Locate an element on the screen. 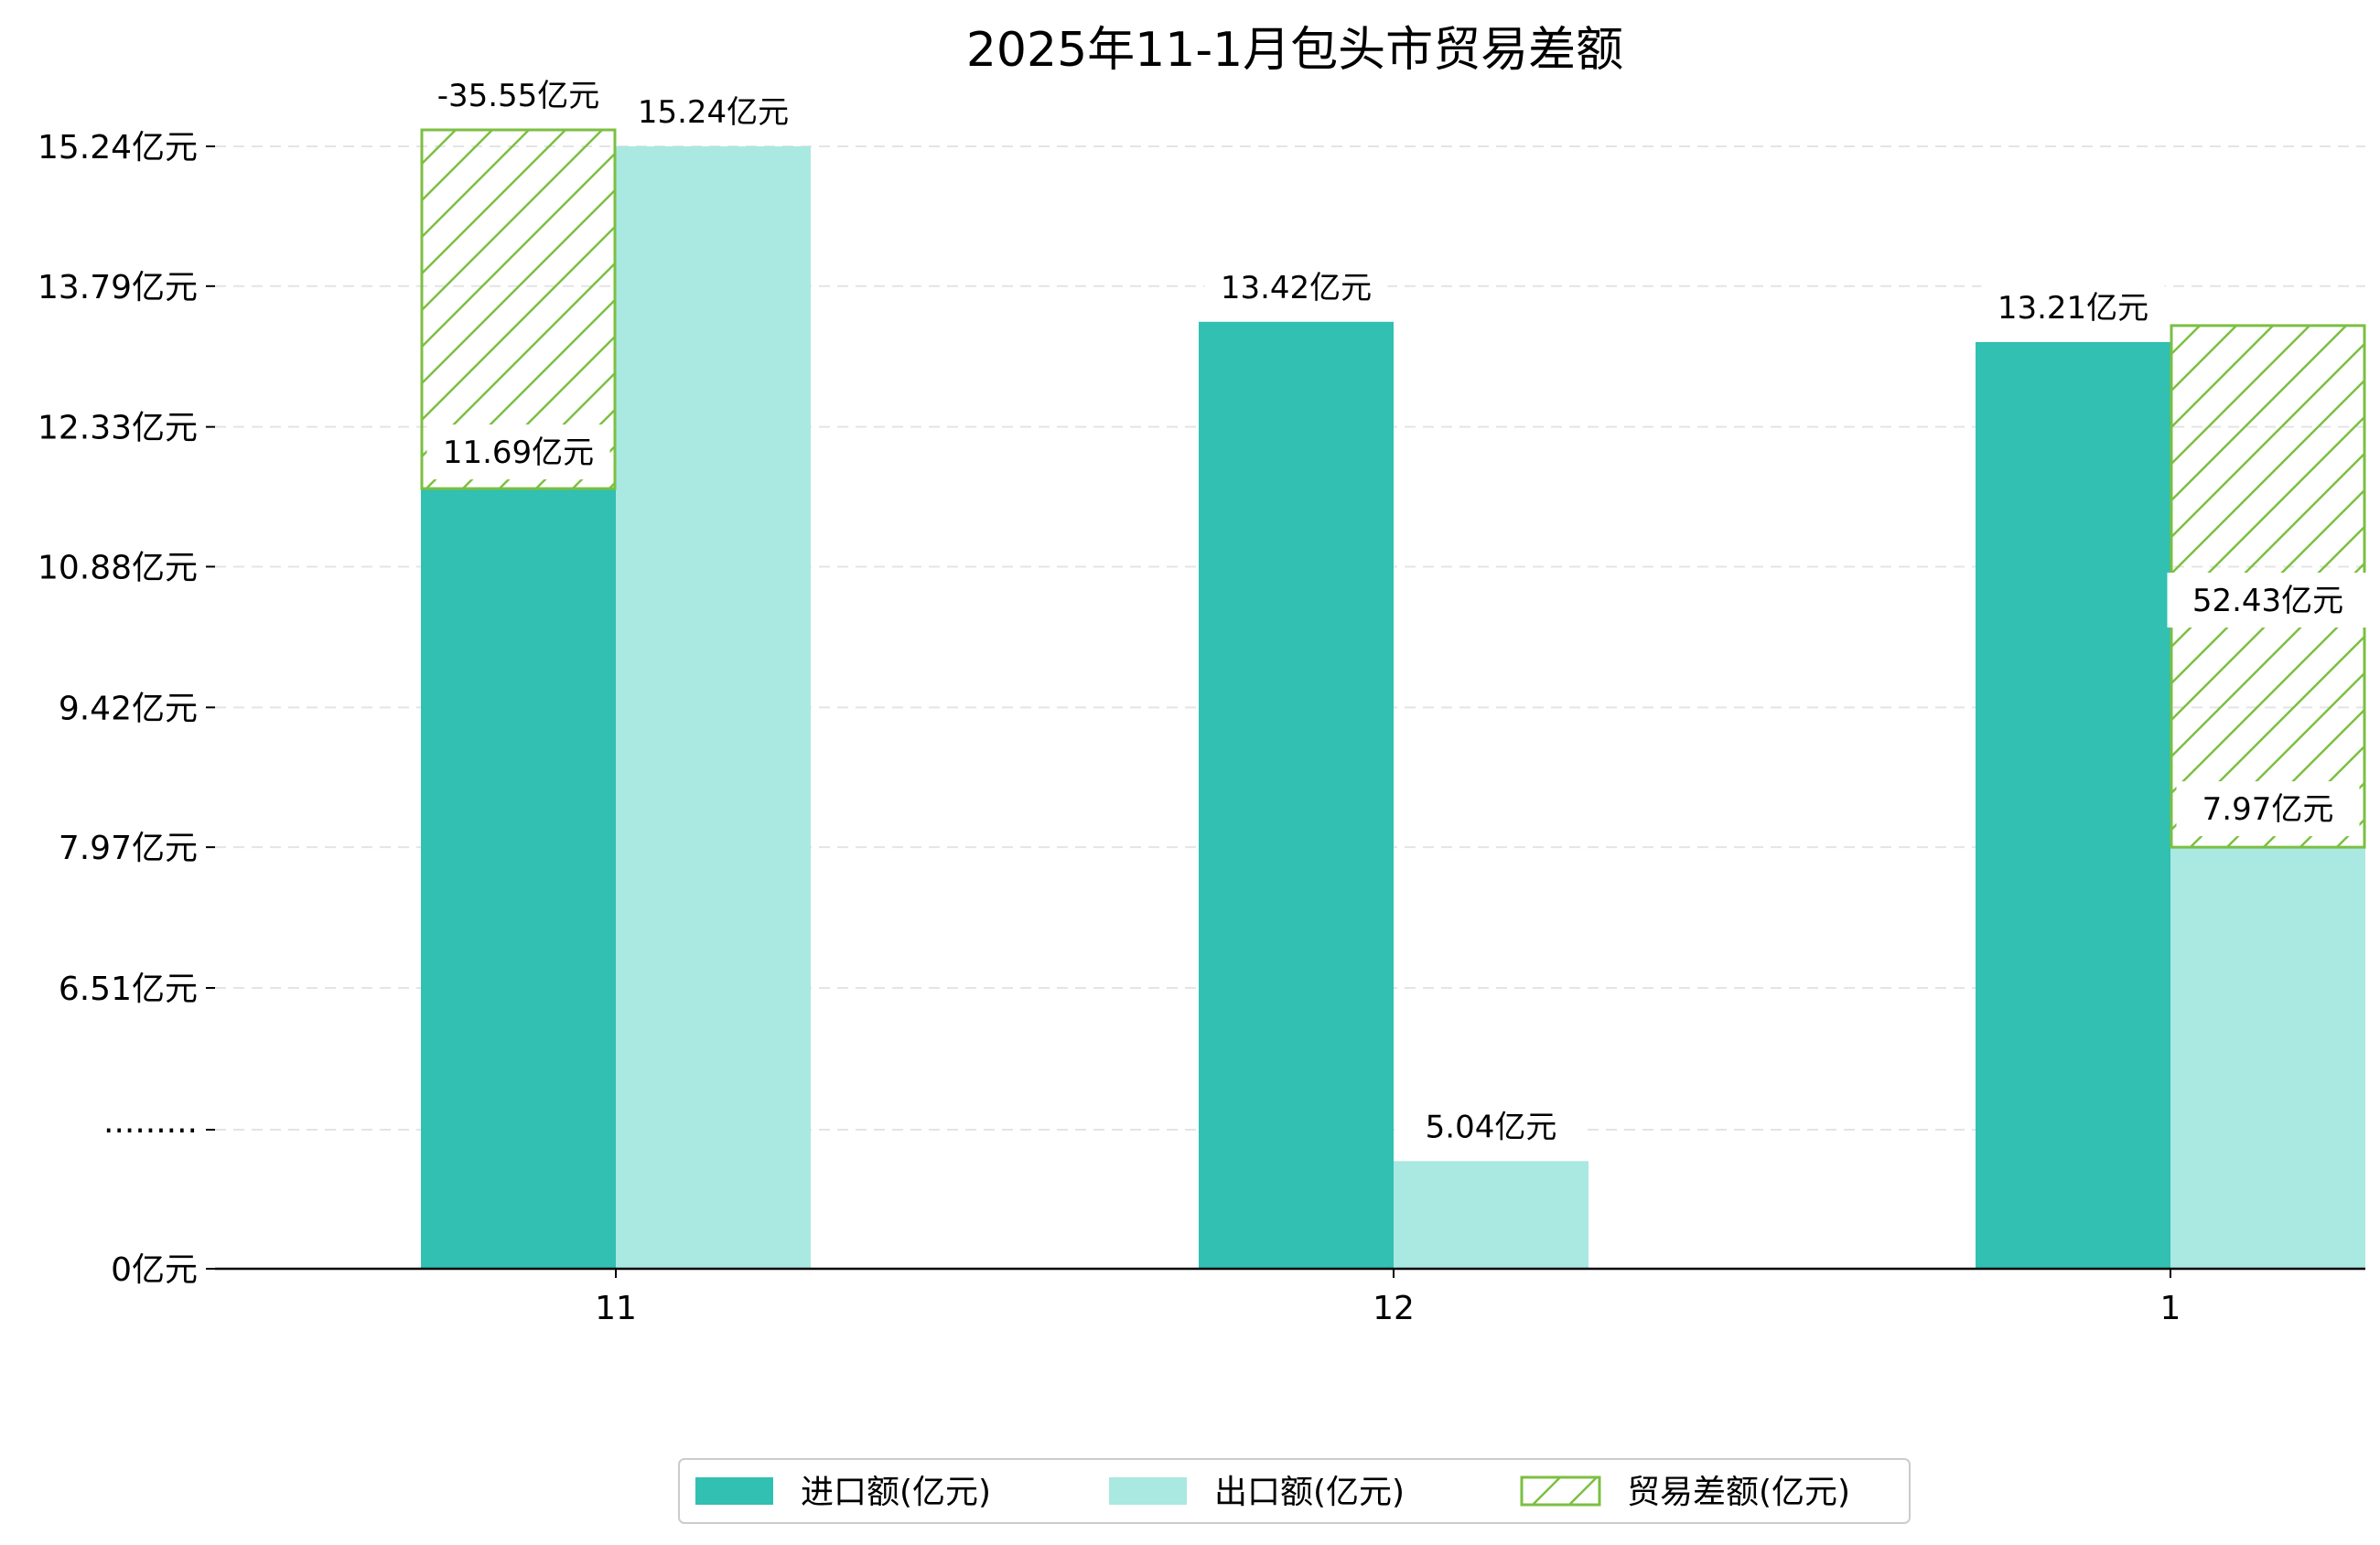  y-tick-label-1: ········· is located at coordinates (150, 1131).